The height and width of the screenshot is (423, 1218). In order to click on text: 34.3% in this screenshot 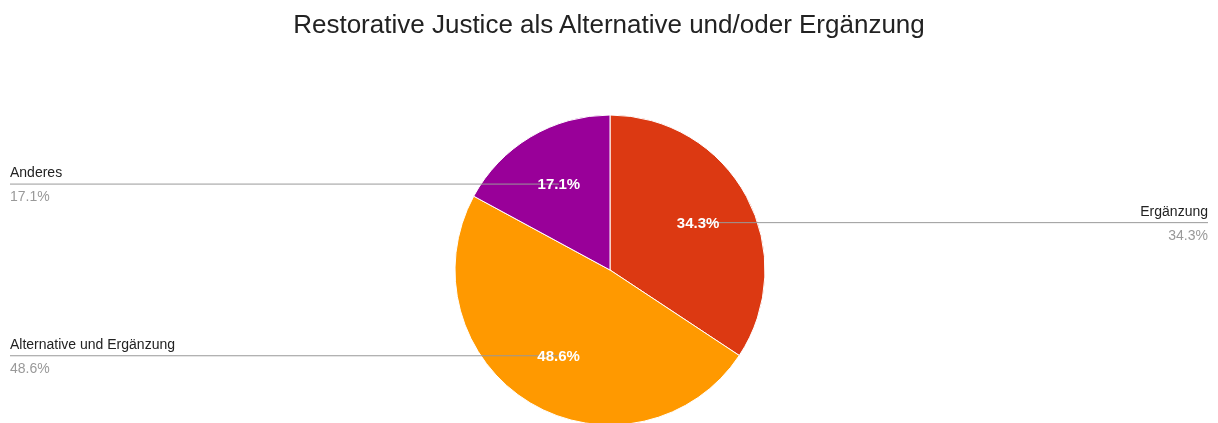, I will do `click(1188, 234)`.